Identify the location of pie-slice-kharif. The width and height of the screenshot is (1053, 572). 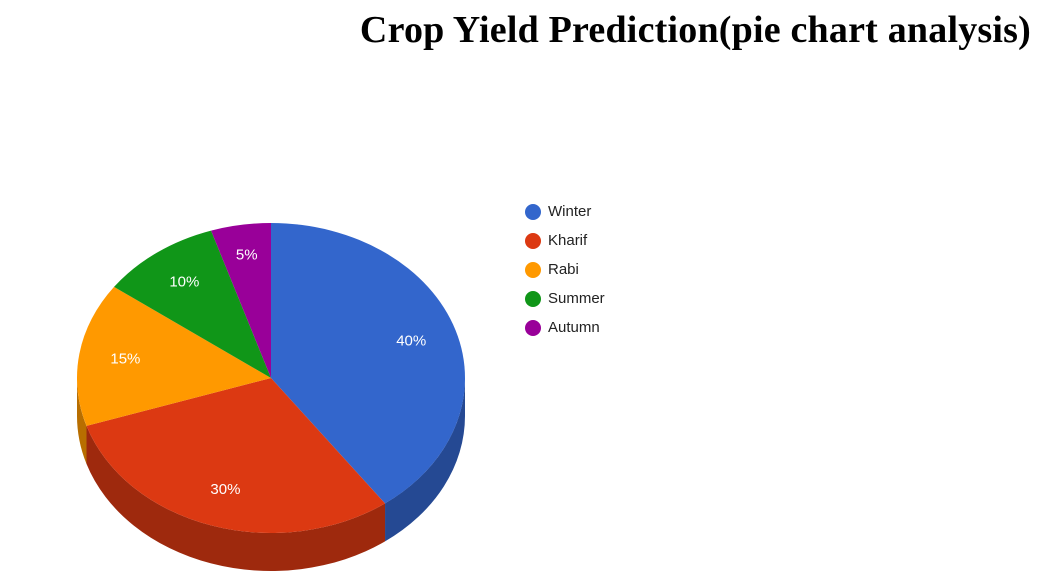
(236, 456).